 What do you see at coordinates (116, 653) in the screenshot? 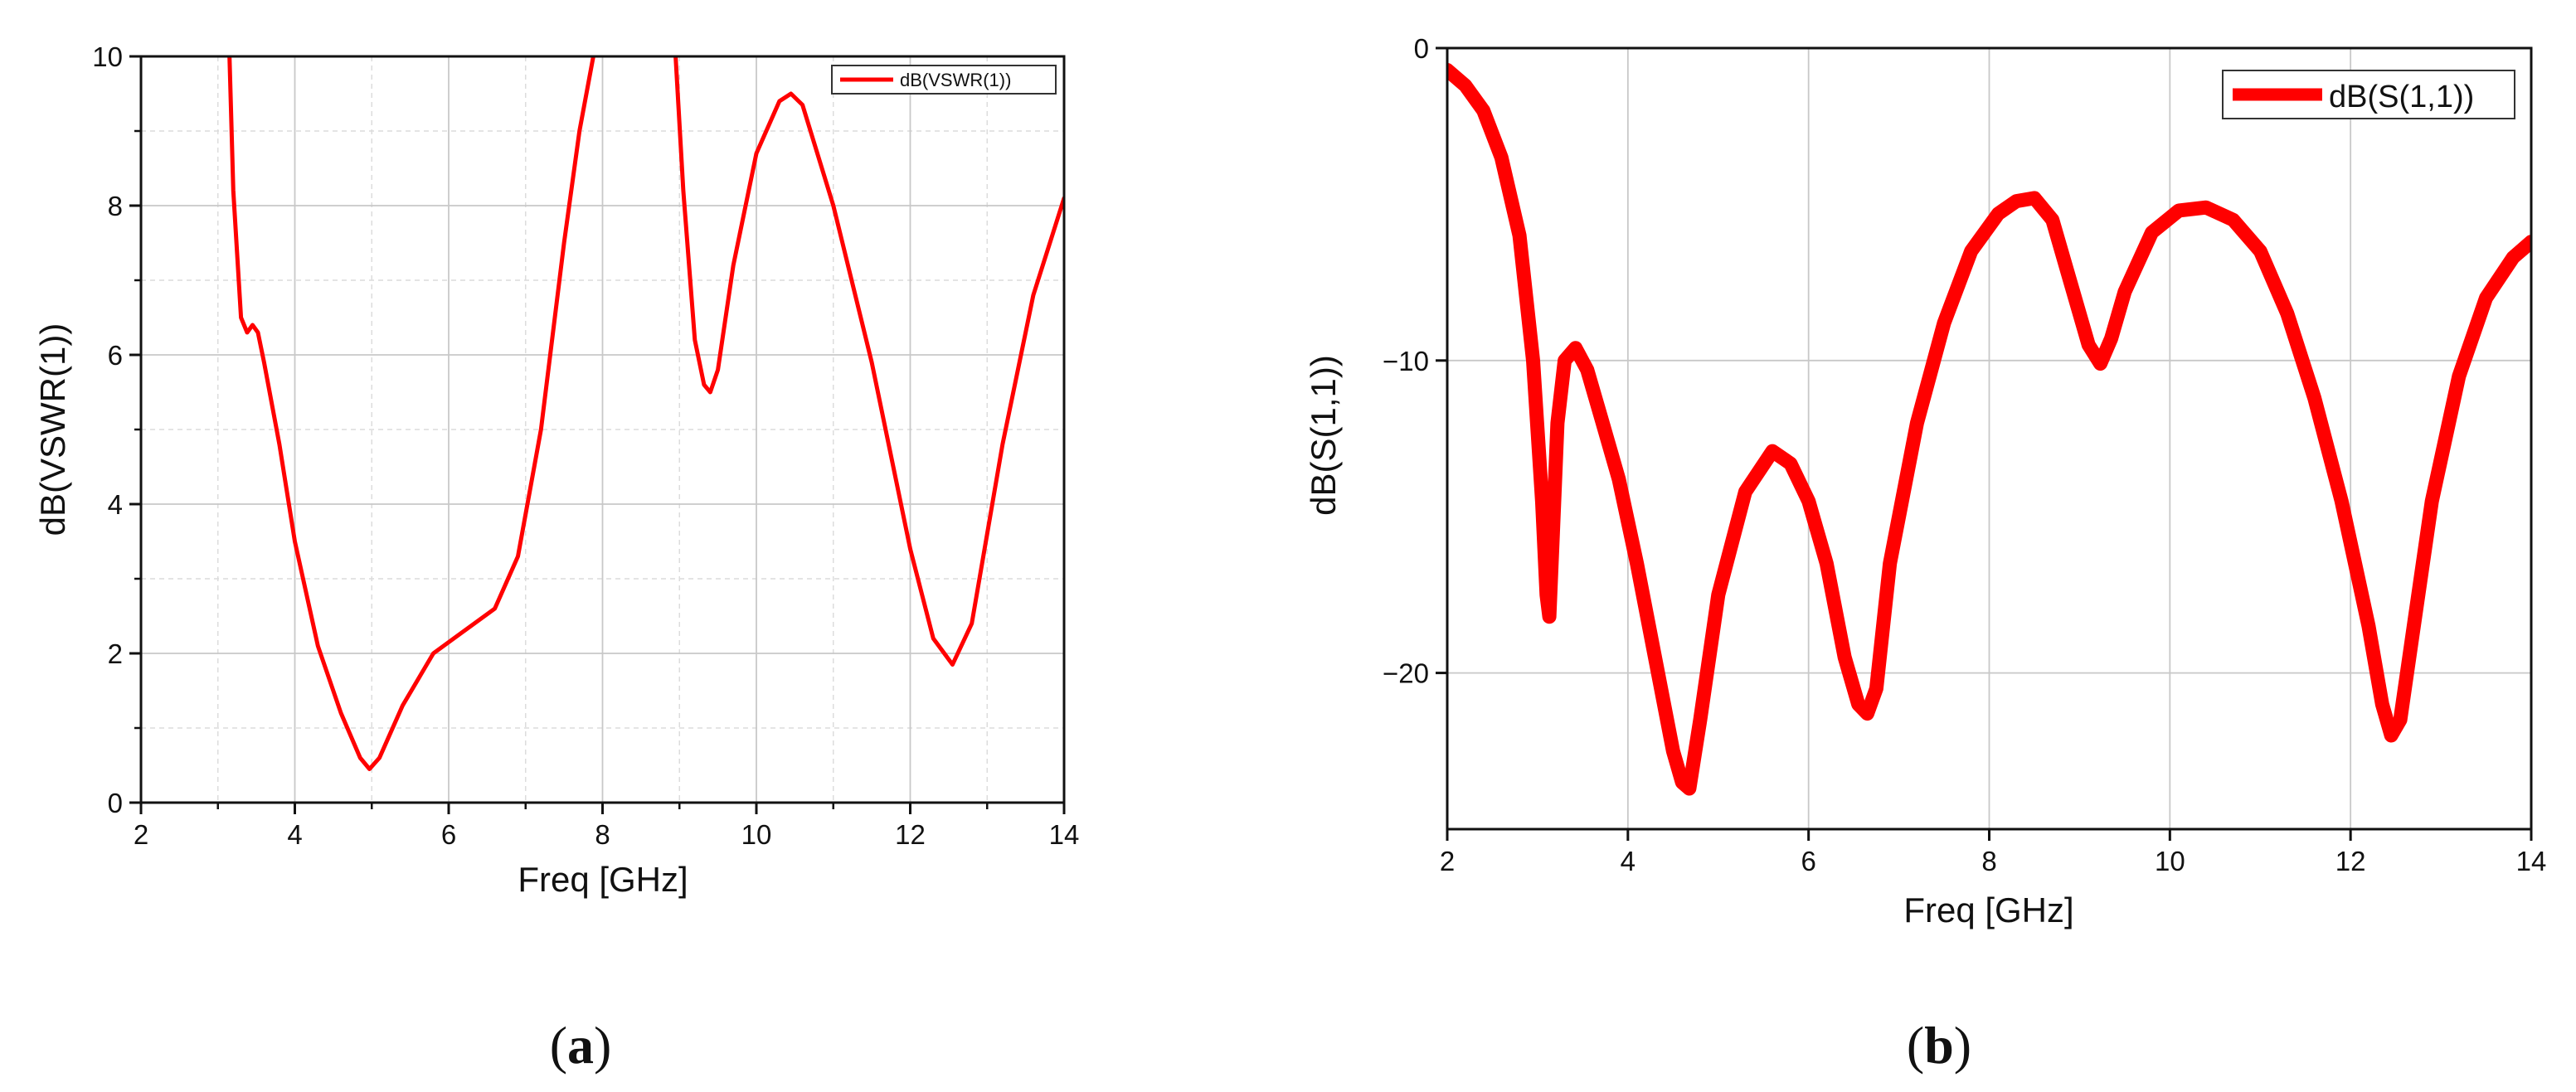
I see `chart-a-y-tick-label: 2` at bounding box center [116, 653].